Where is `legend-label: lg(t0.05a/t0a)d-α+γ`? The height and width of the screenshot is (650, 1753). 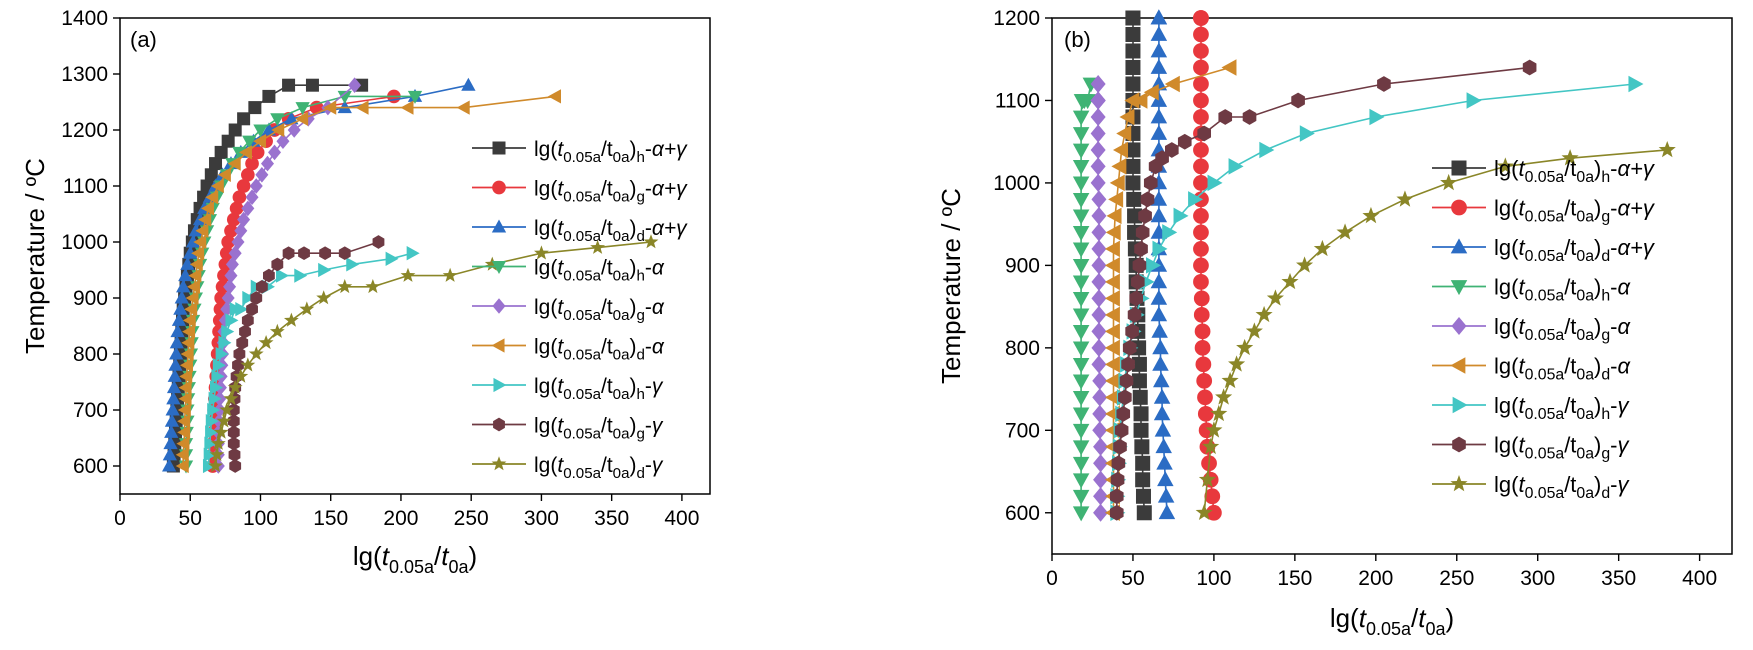 legend-label: lg(t0.05a/t0a)d-α+γ is located at coordinates (611, 231).